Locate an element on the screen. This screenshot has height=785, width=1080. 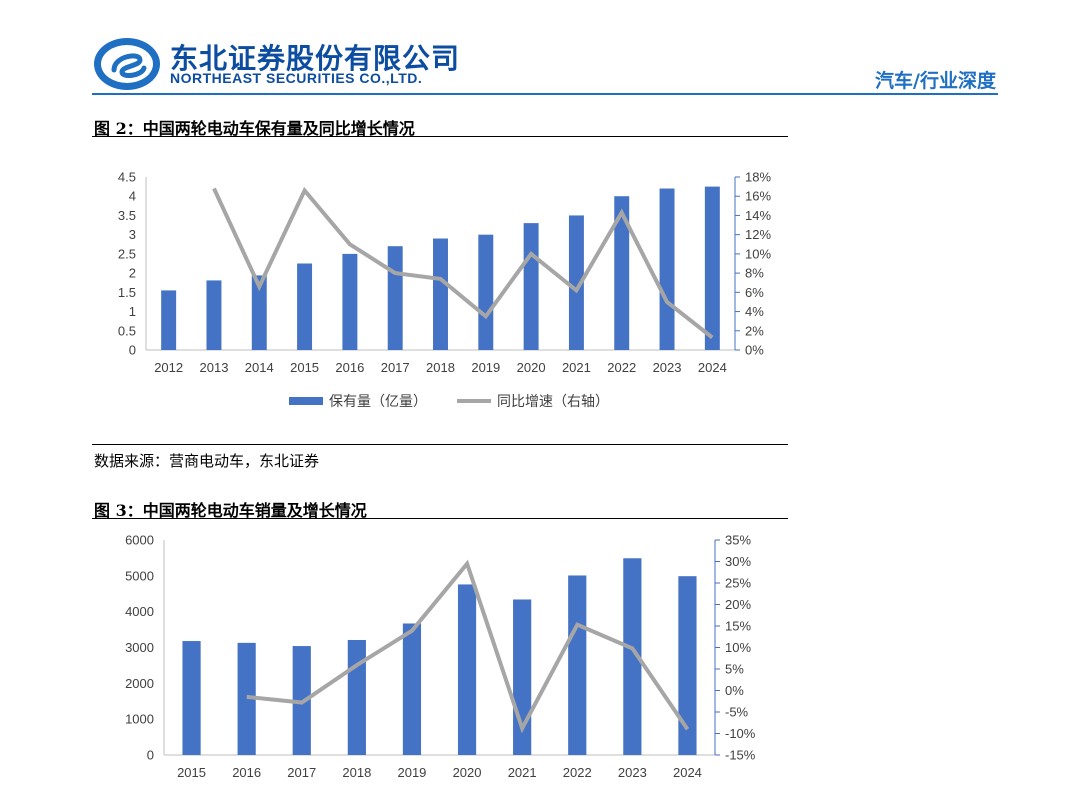
left-tick-label: 4 is located at coordinates (132, 196).